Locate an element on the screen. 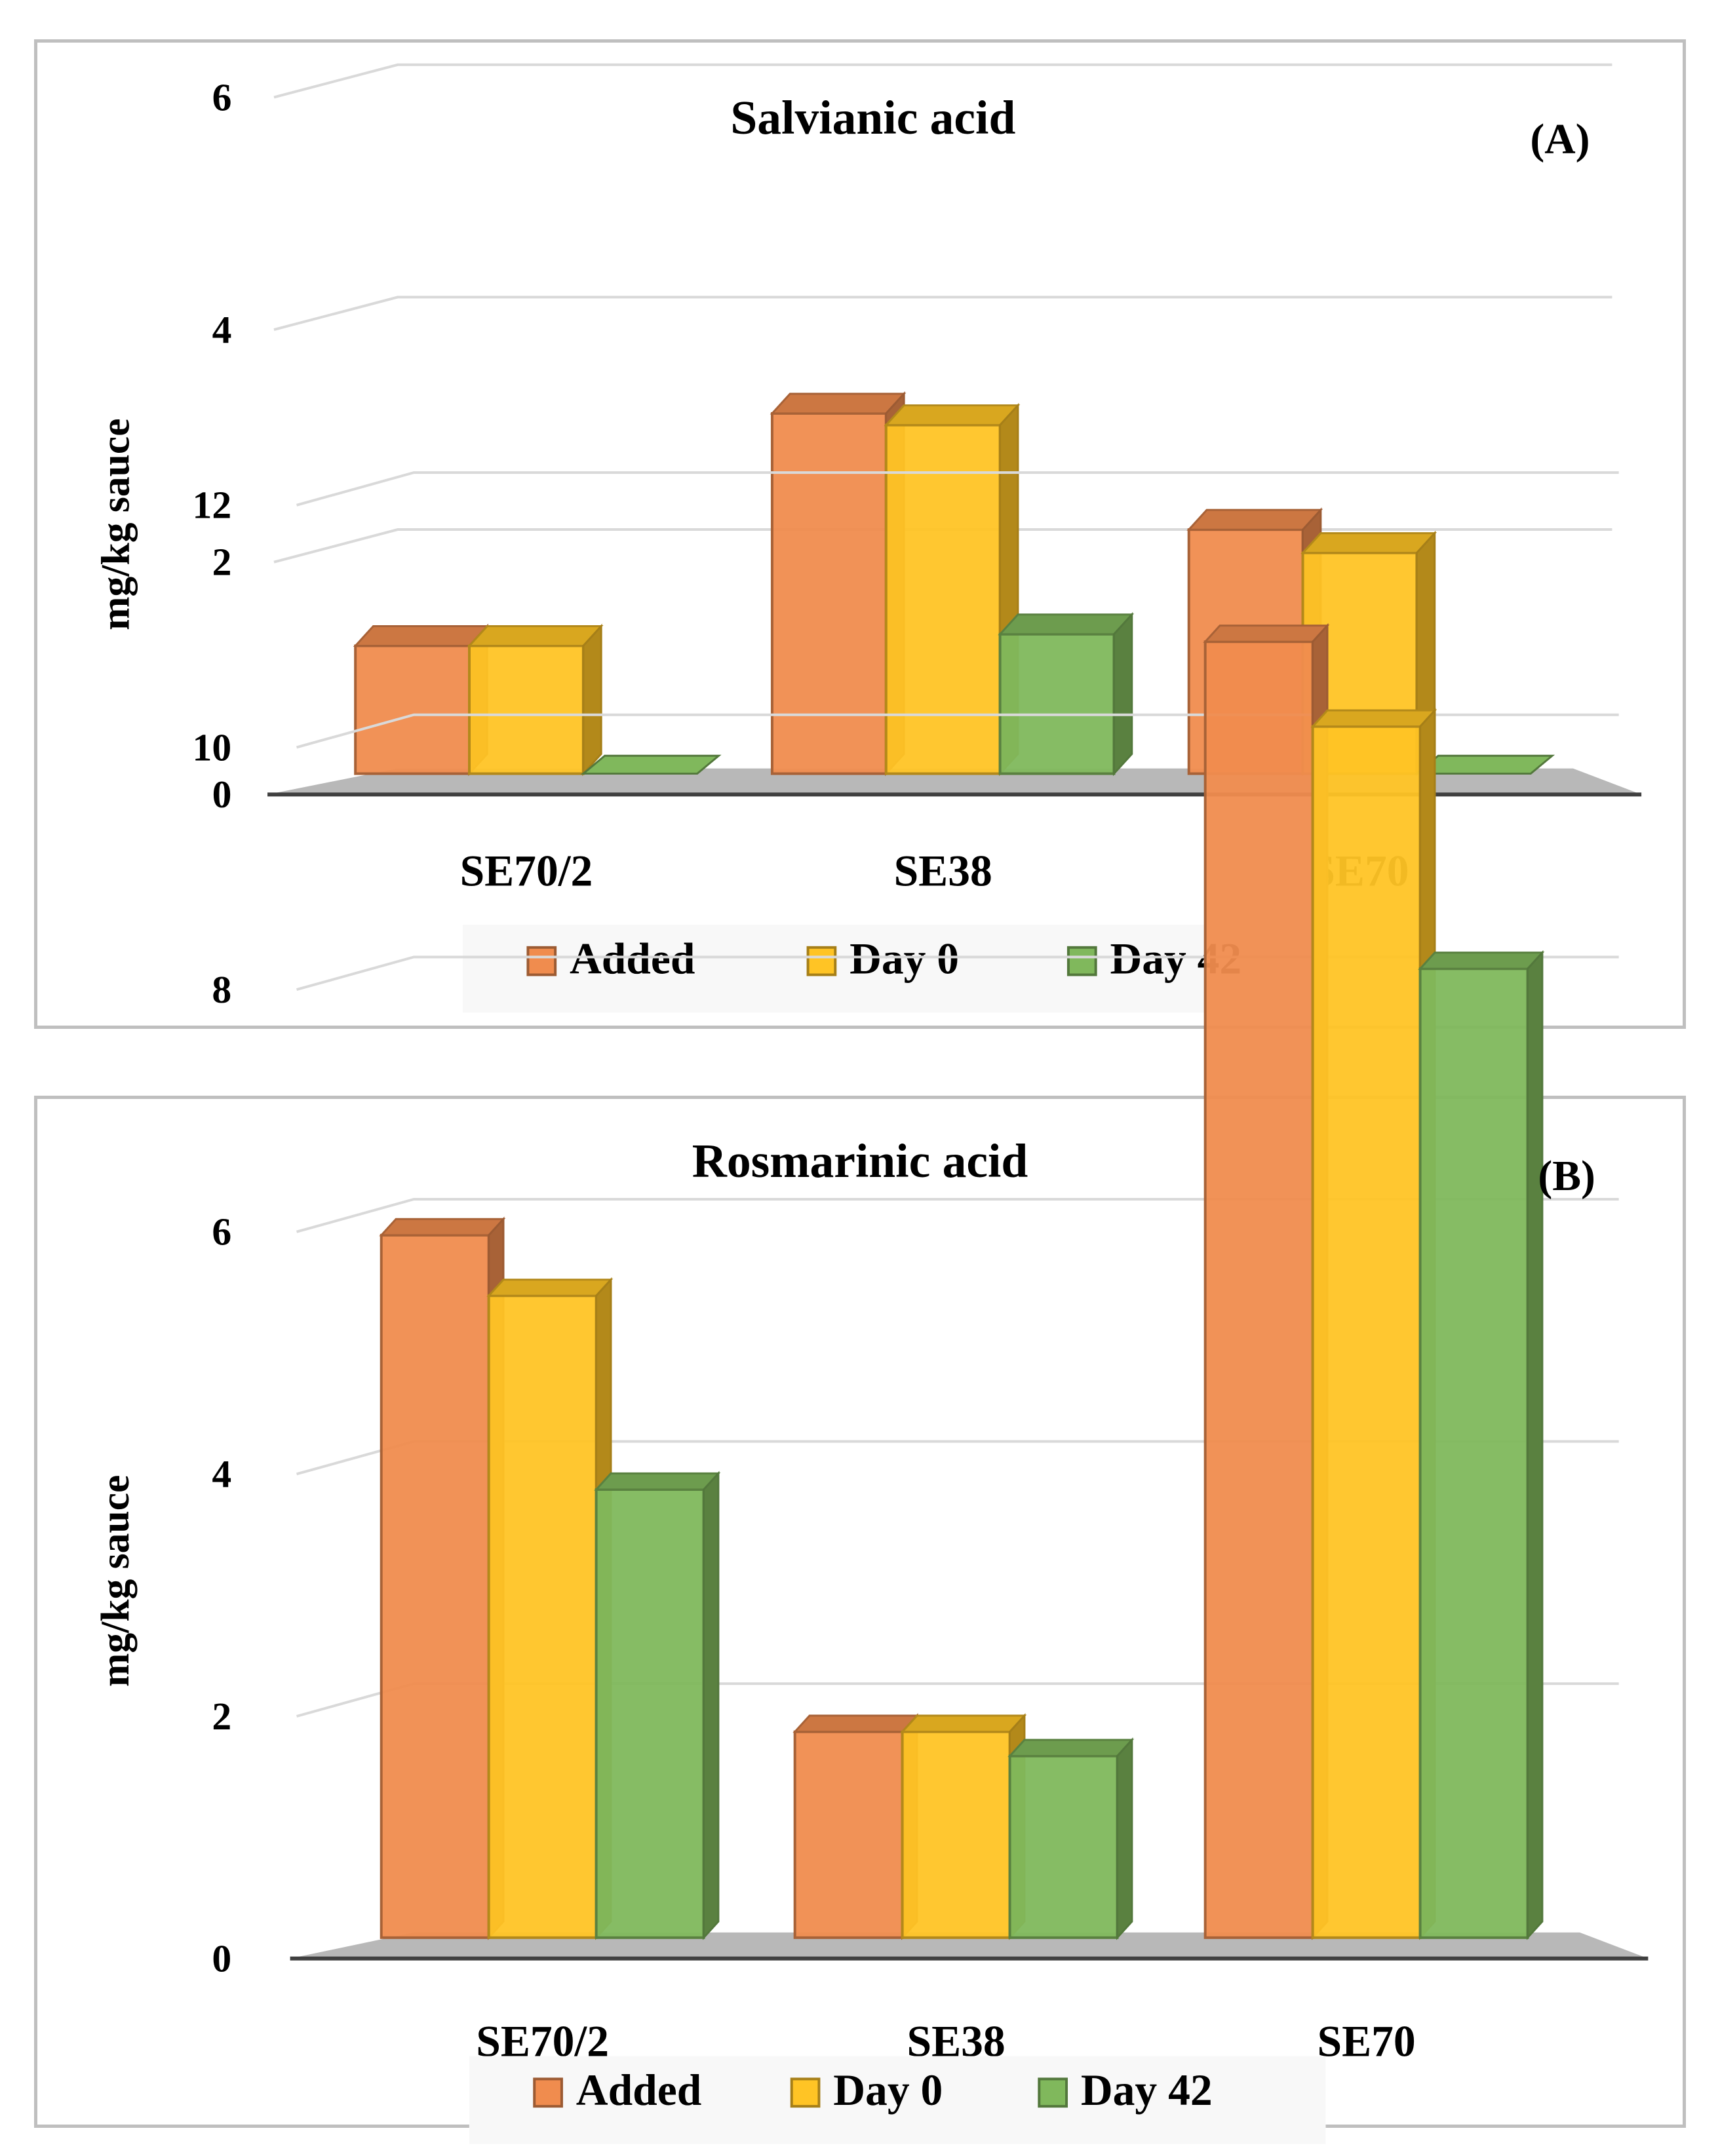 The height and width of the screenshot is (2156, 1720). y-tick-label: 8 is located at coordinates (222, 989).